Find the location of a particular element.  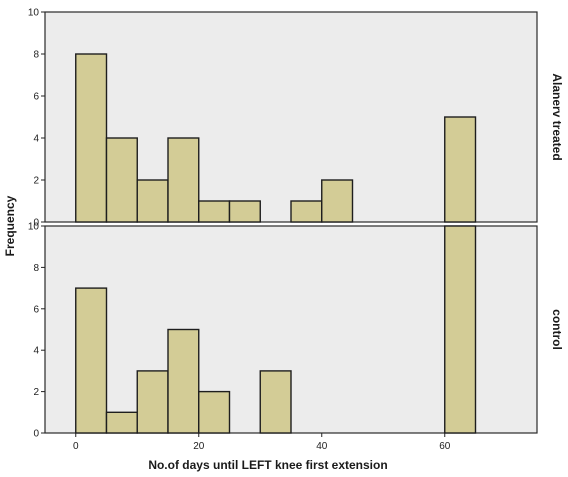

x-tick-label: 0 is located at coordinates (76, 446).